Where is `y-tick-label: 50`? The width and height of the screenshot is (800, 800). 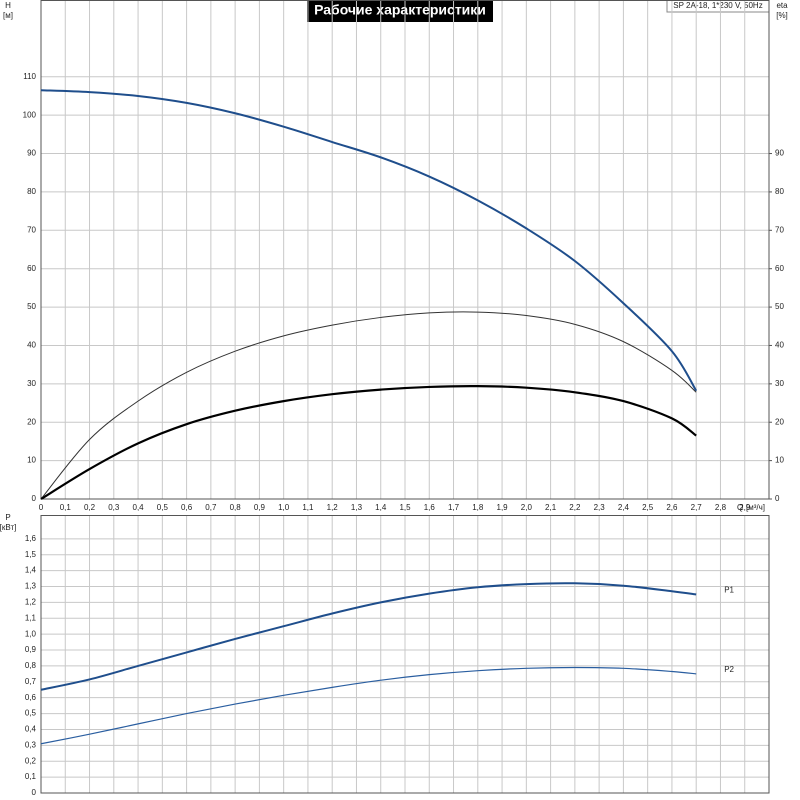
y-tick-label: 50 is located at coordinates (31, 306).